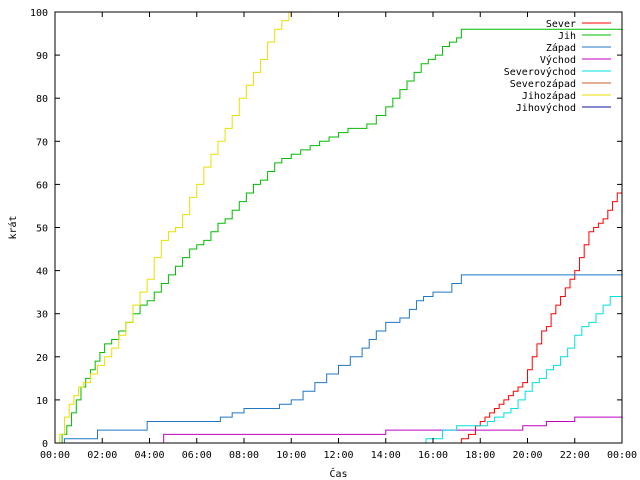  I want to click on y-tick-label: 100, so click(39, 13).